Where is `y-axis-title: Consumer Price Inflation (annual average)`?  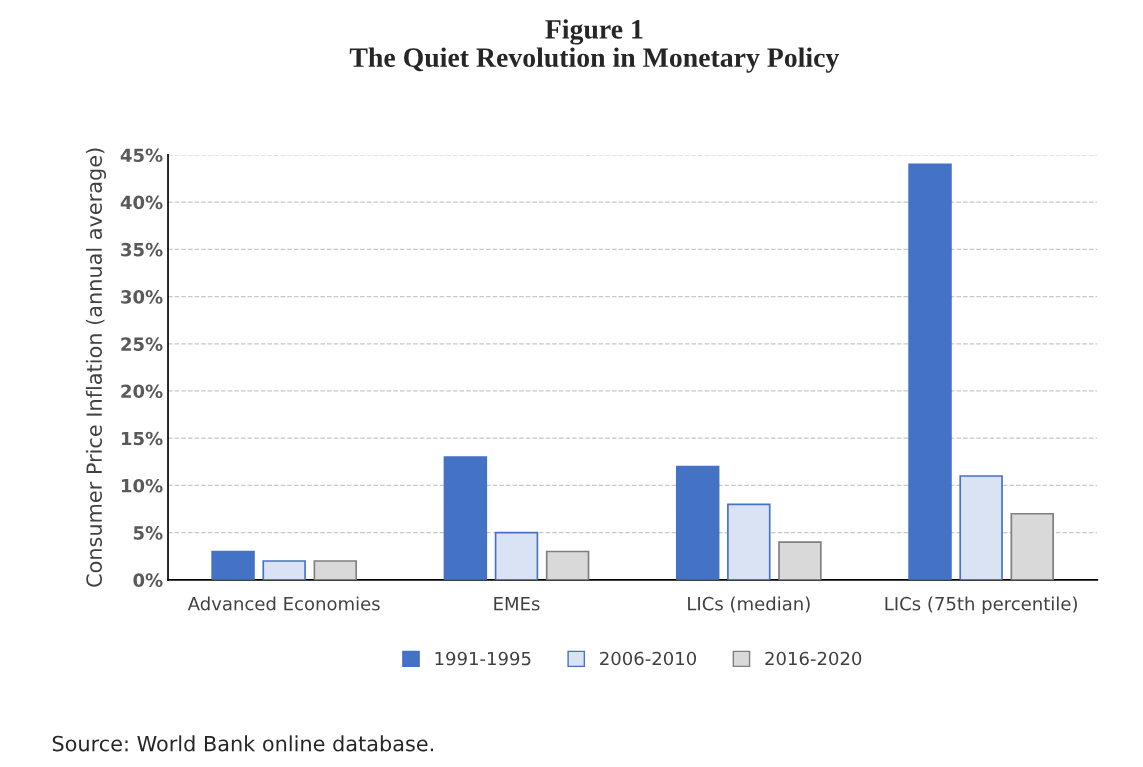 y-axis-title: Consumer Price Inflation (annual average) is located at coordinates (96, 367).